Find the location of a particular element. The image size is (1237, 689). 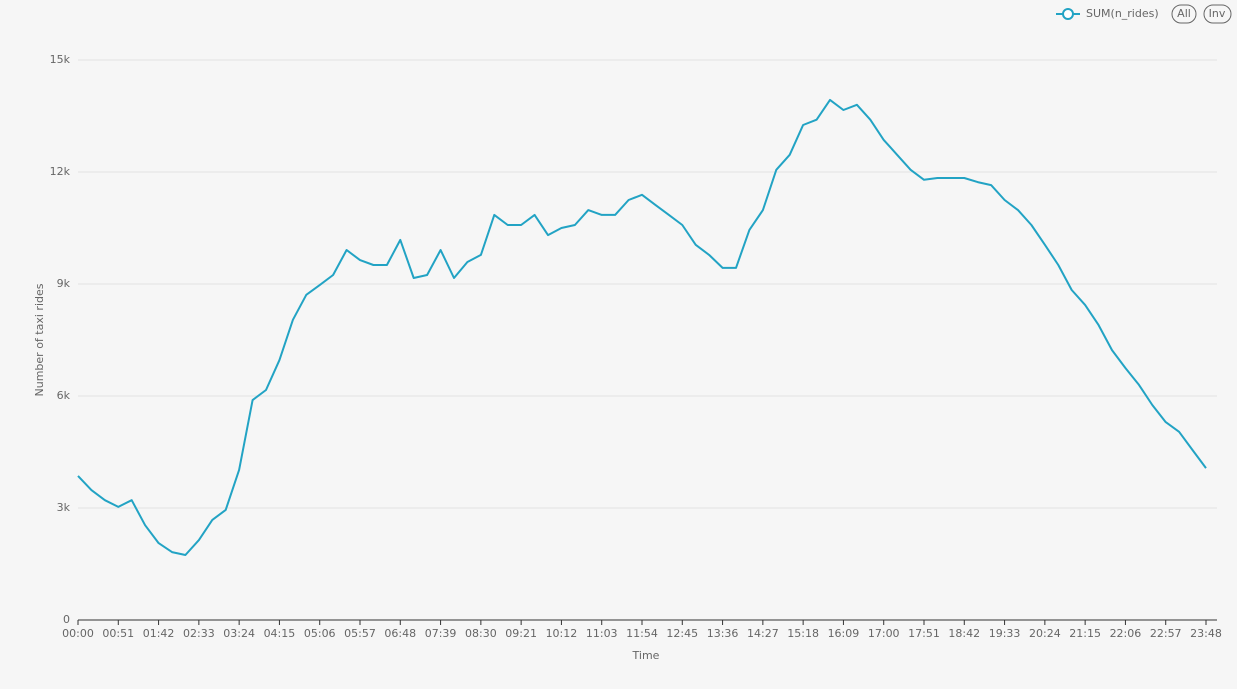

y-tick-label: 6k is located at coordinates (64, 395).